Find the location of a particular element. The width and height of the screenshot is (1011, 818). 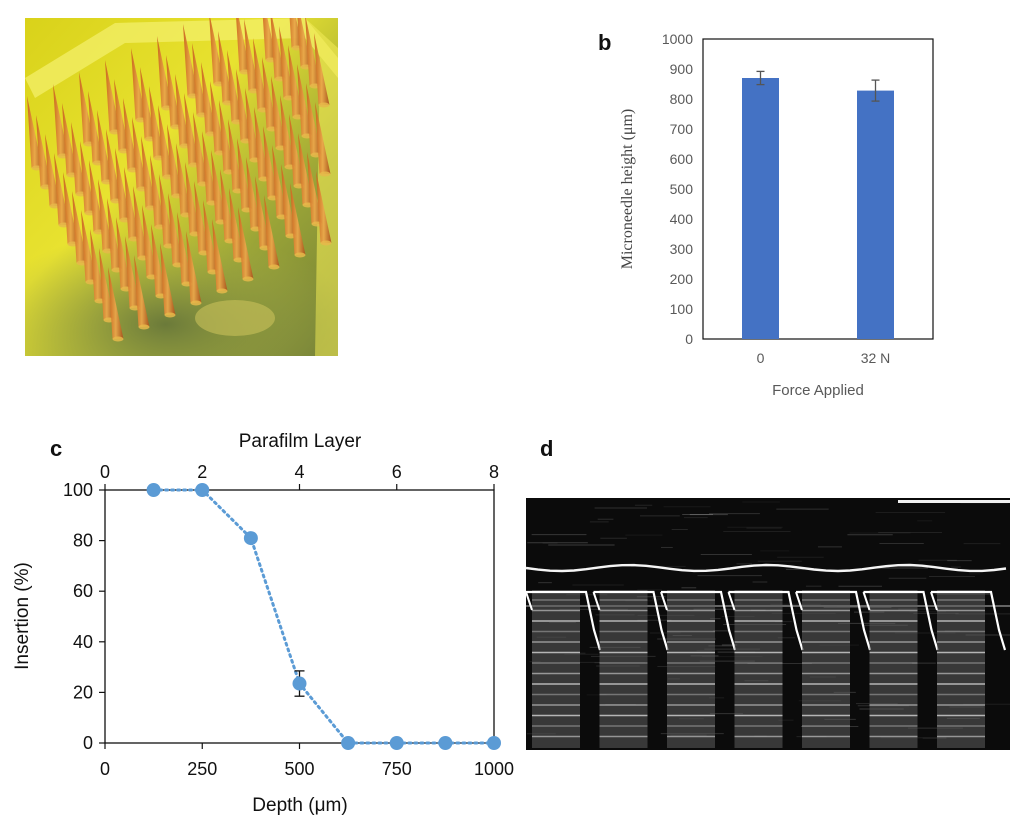

line-chart-top-tick-label: 8 is located at coordinates (494, 472).